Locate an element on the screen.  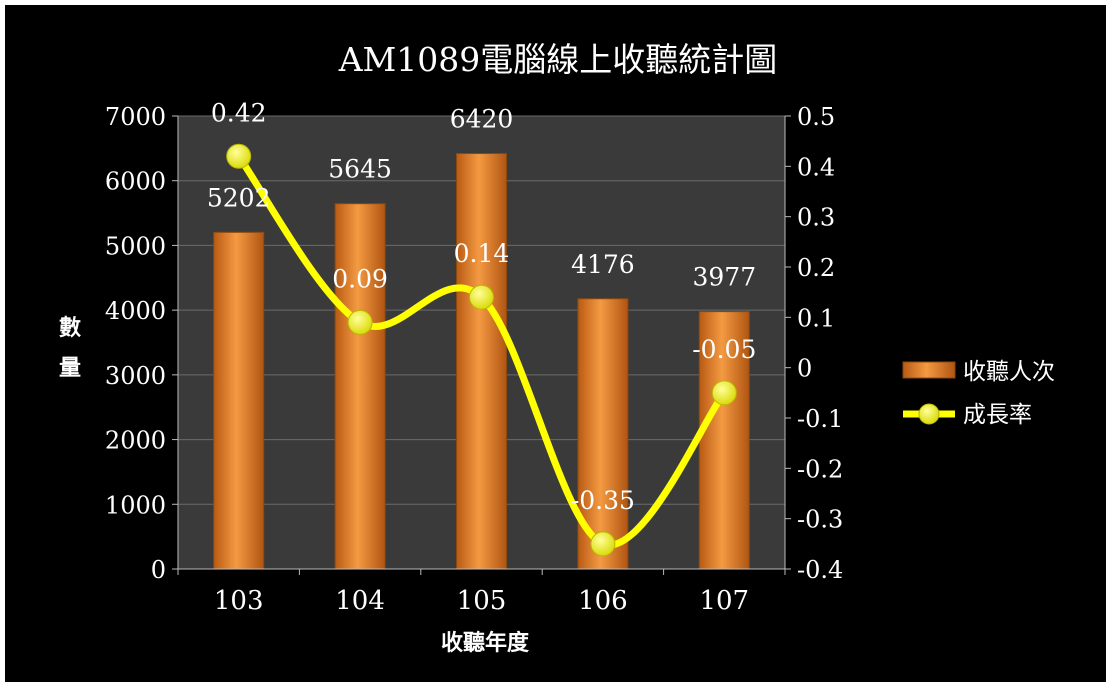
line-value-label: 0.09 is located at coordinates (360, 278).